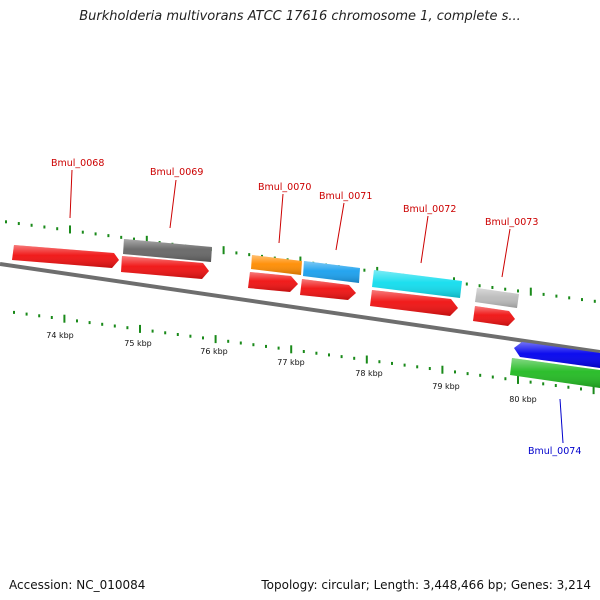  Describe the element at coordinates (511, 222) in the screenshot. I see `gene-label: Bmul_0073` at that location.